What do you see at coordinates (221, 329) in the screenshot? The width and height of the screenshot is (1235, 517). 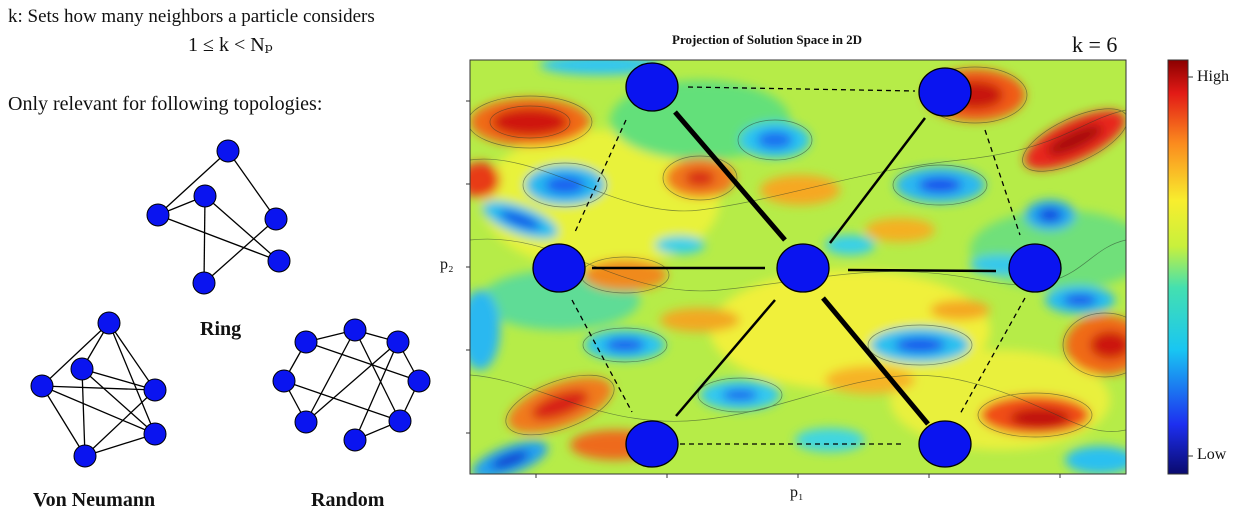 I see `ring-label: Ring` at bounding box center [221, 329].